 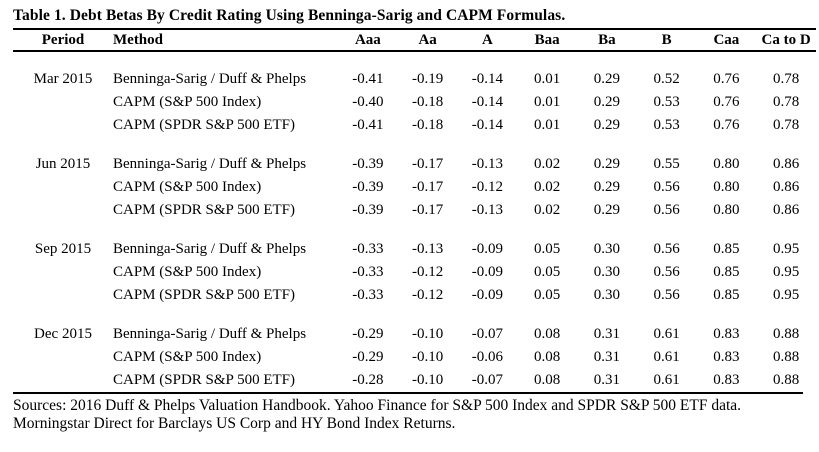 What do you see at coordinates (63, 249) in the screenshot?
I see `period-cell: Sep 2015` at bounding box center [63, 249].